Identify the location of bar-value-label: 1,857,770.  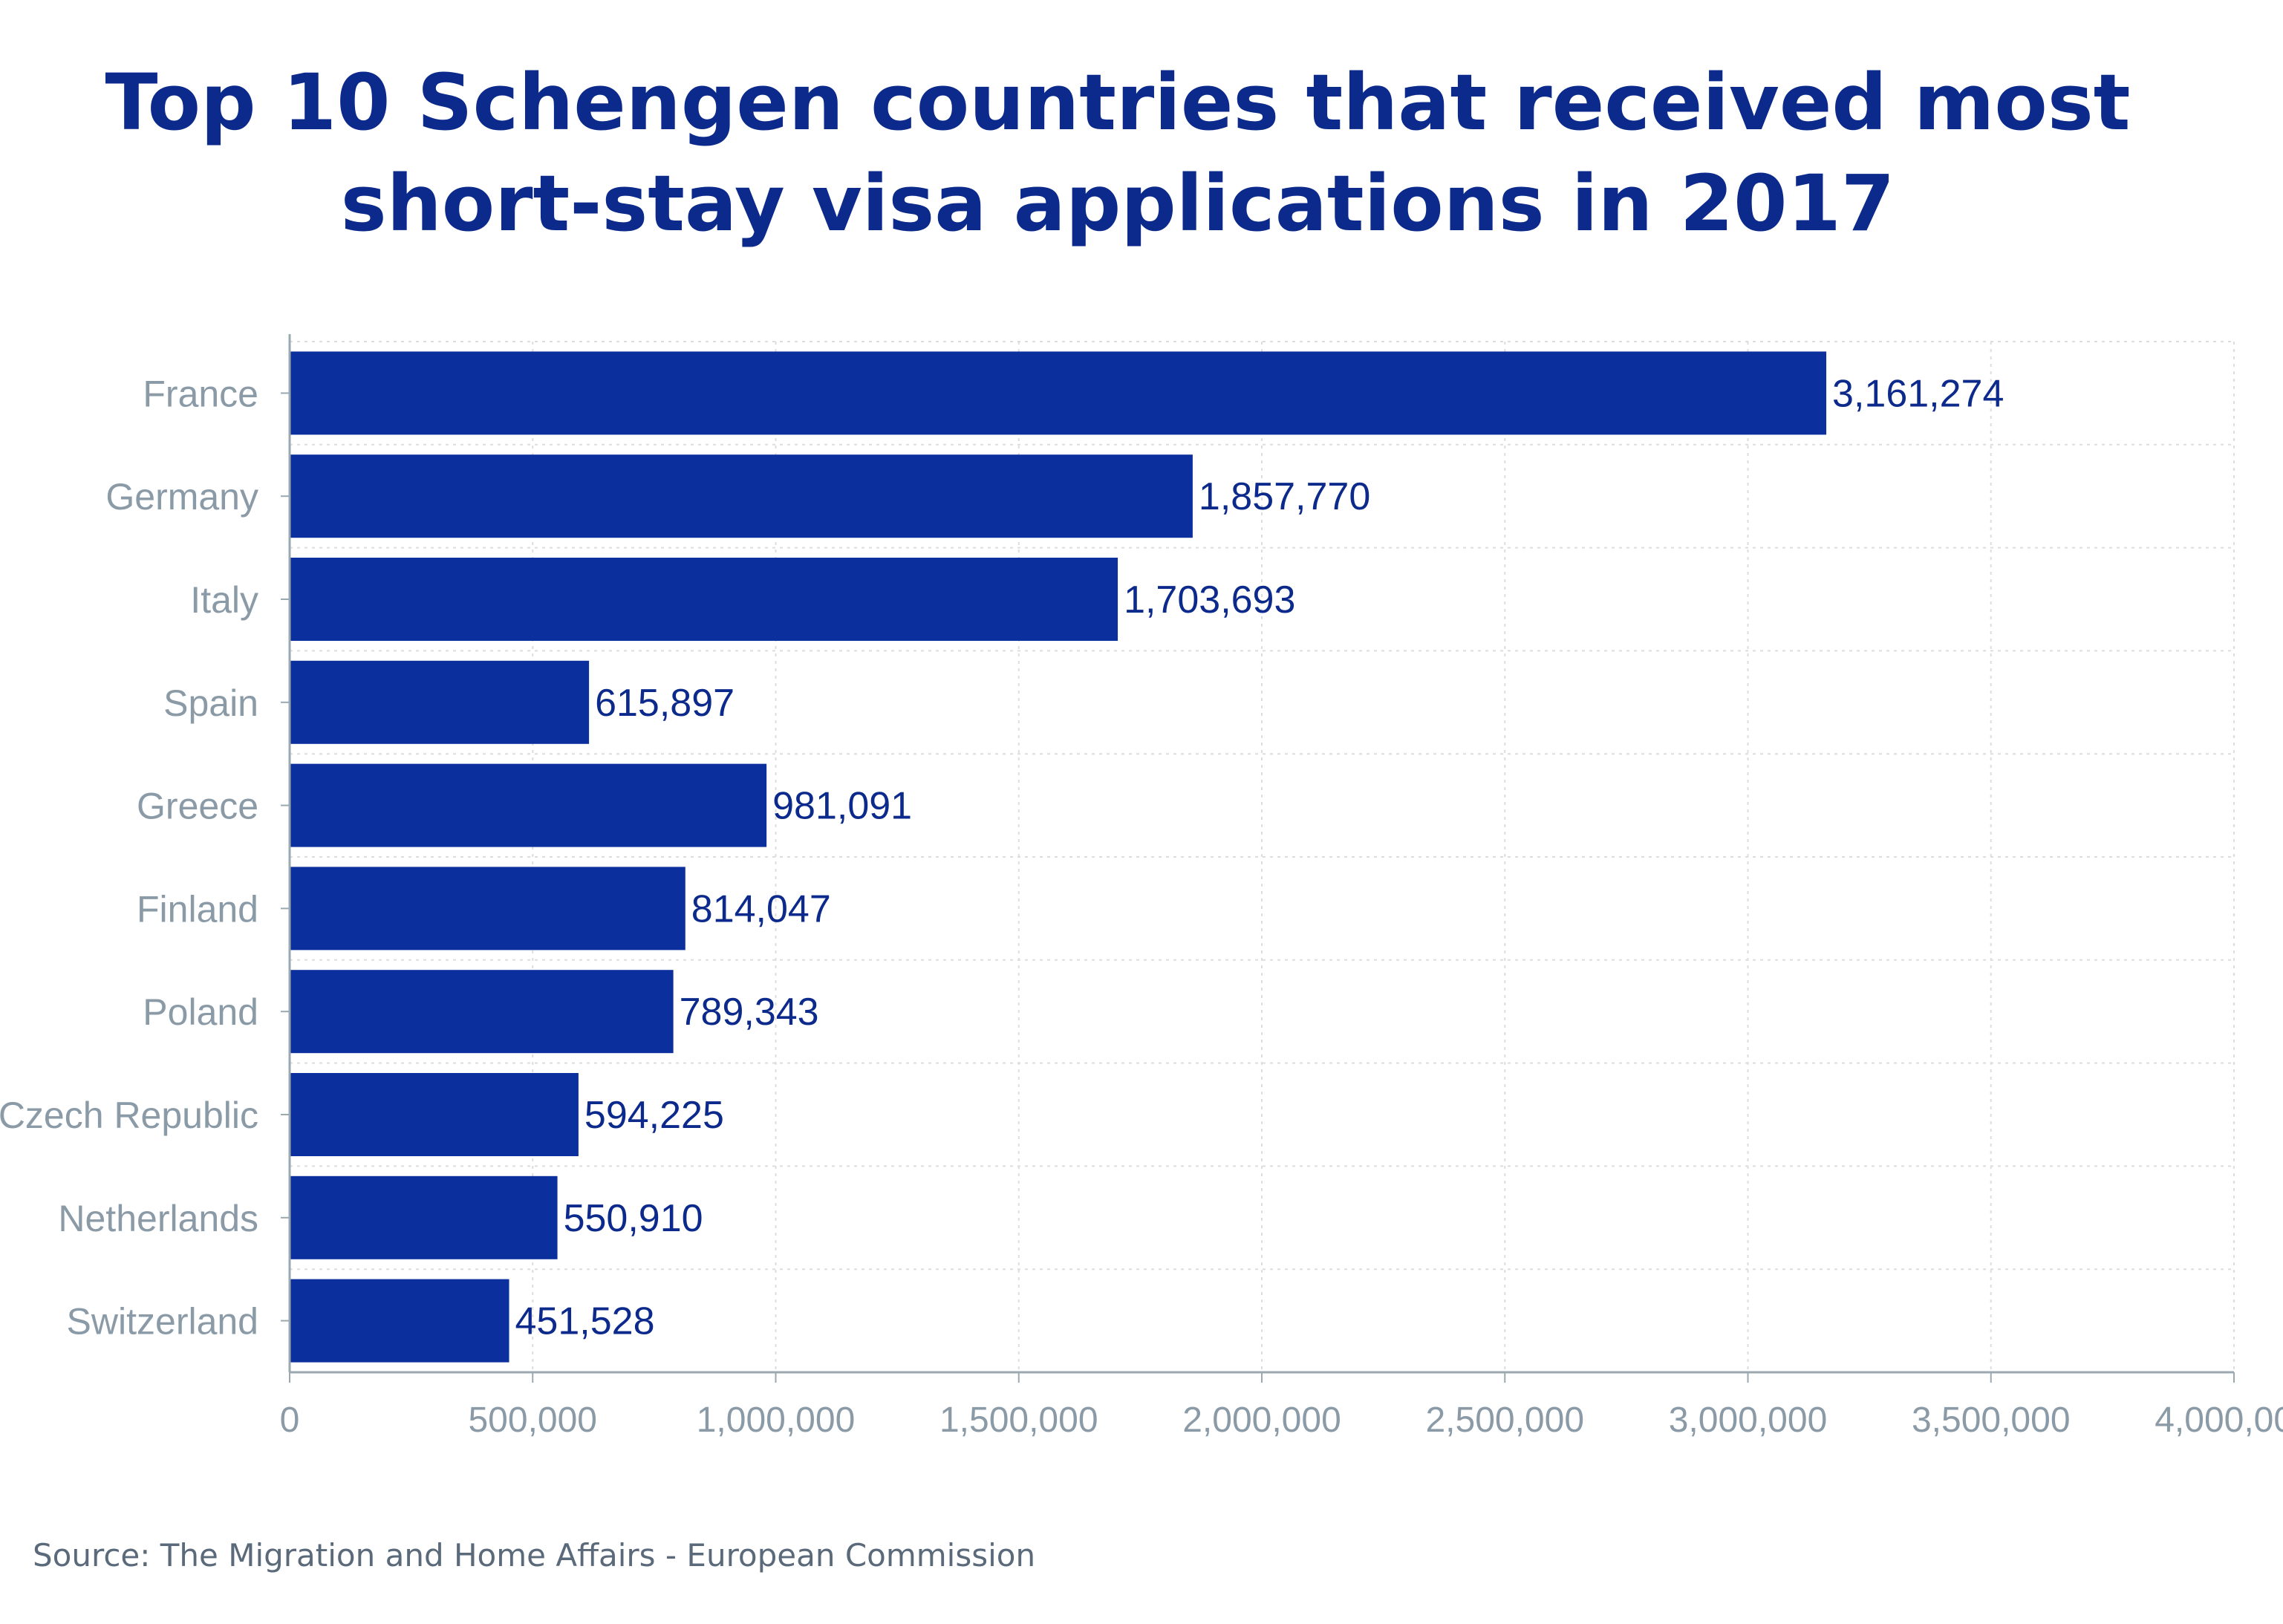
(1284, 497).